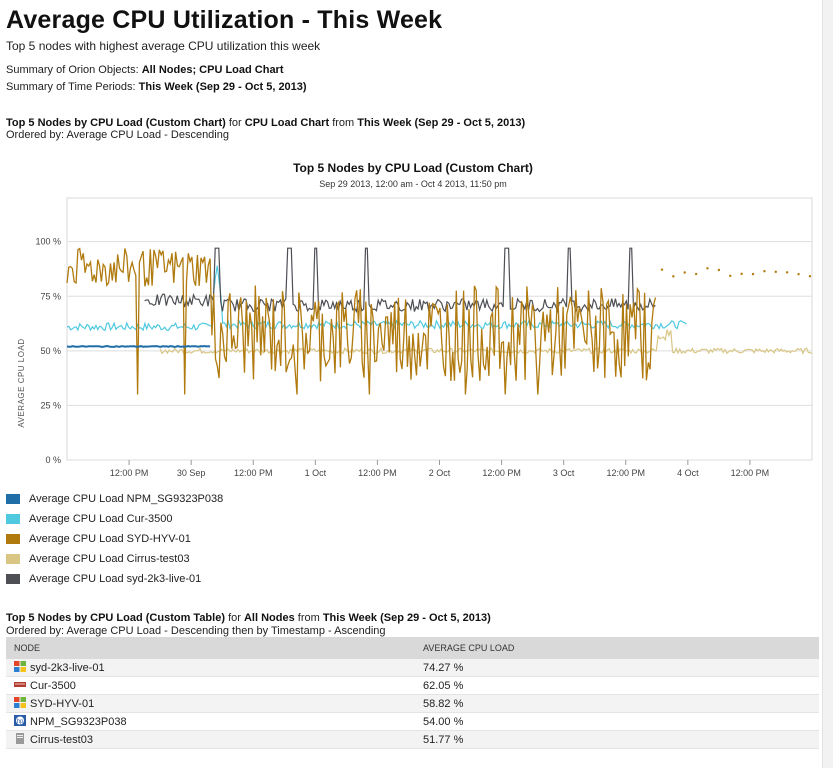 This screenshot has width=833, height=768. What do you see at coordinates (827, 384) in the screenshot?
I see `scrollbar` at bounding box center [827, 384].